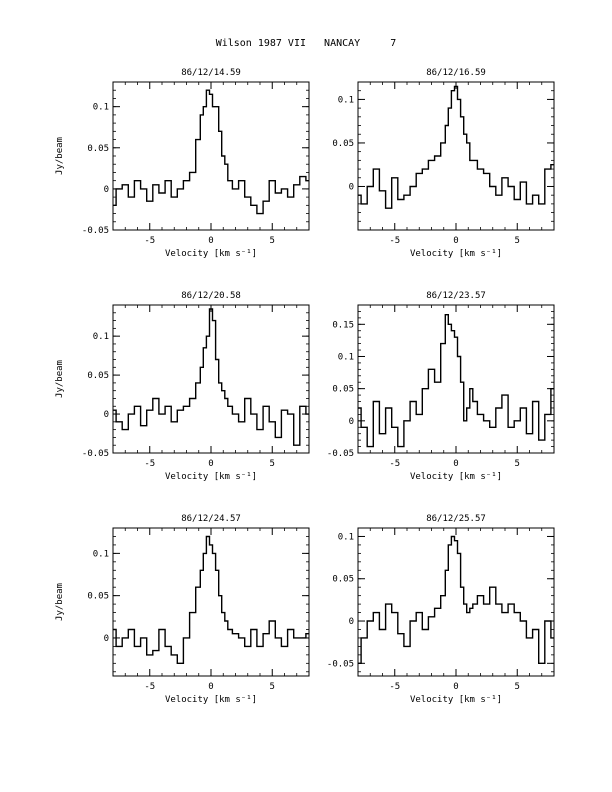 The height and width of the screenshot is (792, 612). I want to click on panel-1-x-tick-label: -5, so click(149, 241).